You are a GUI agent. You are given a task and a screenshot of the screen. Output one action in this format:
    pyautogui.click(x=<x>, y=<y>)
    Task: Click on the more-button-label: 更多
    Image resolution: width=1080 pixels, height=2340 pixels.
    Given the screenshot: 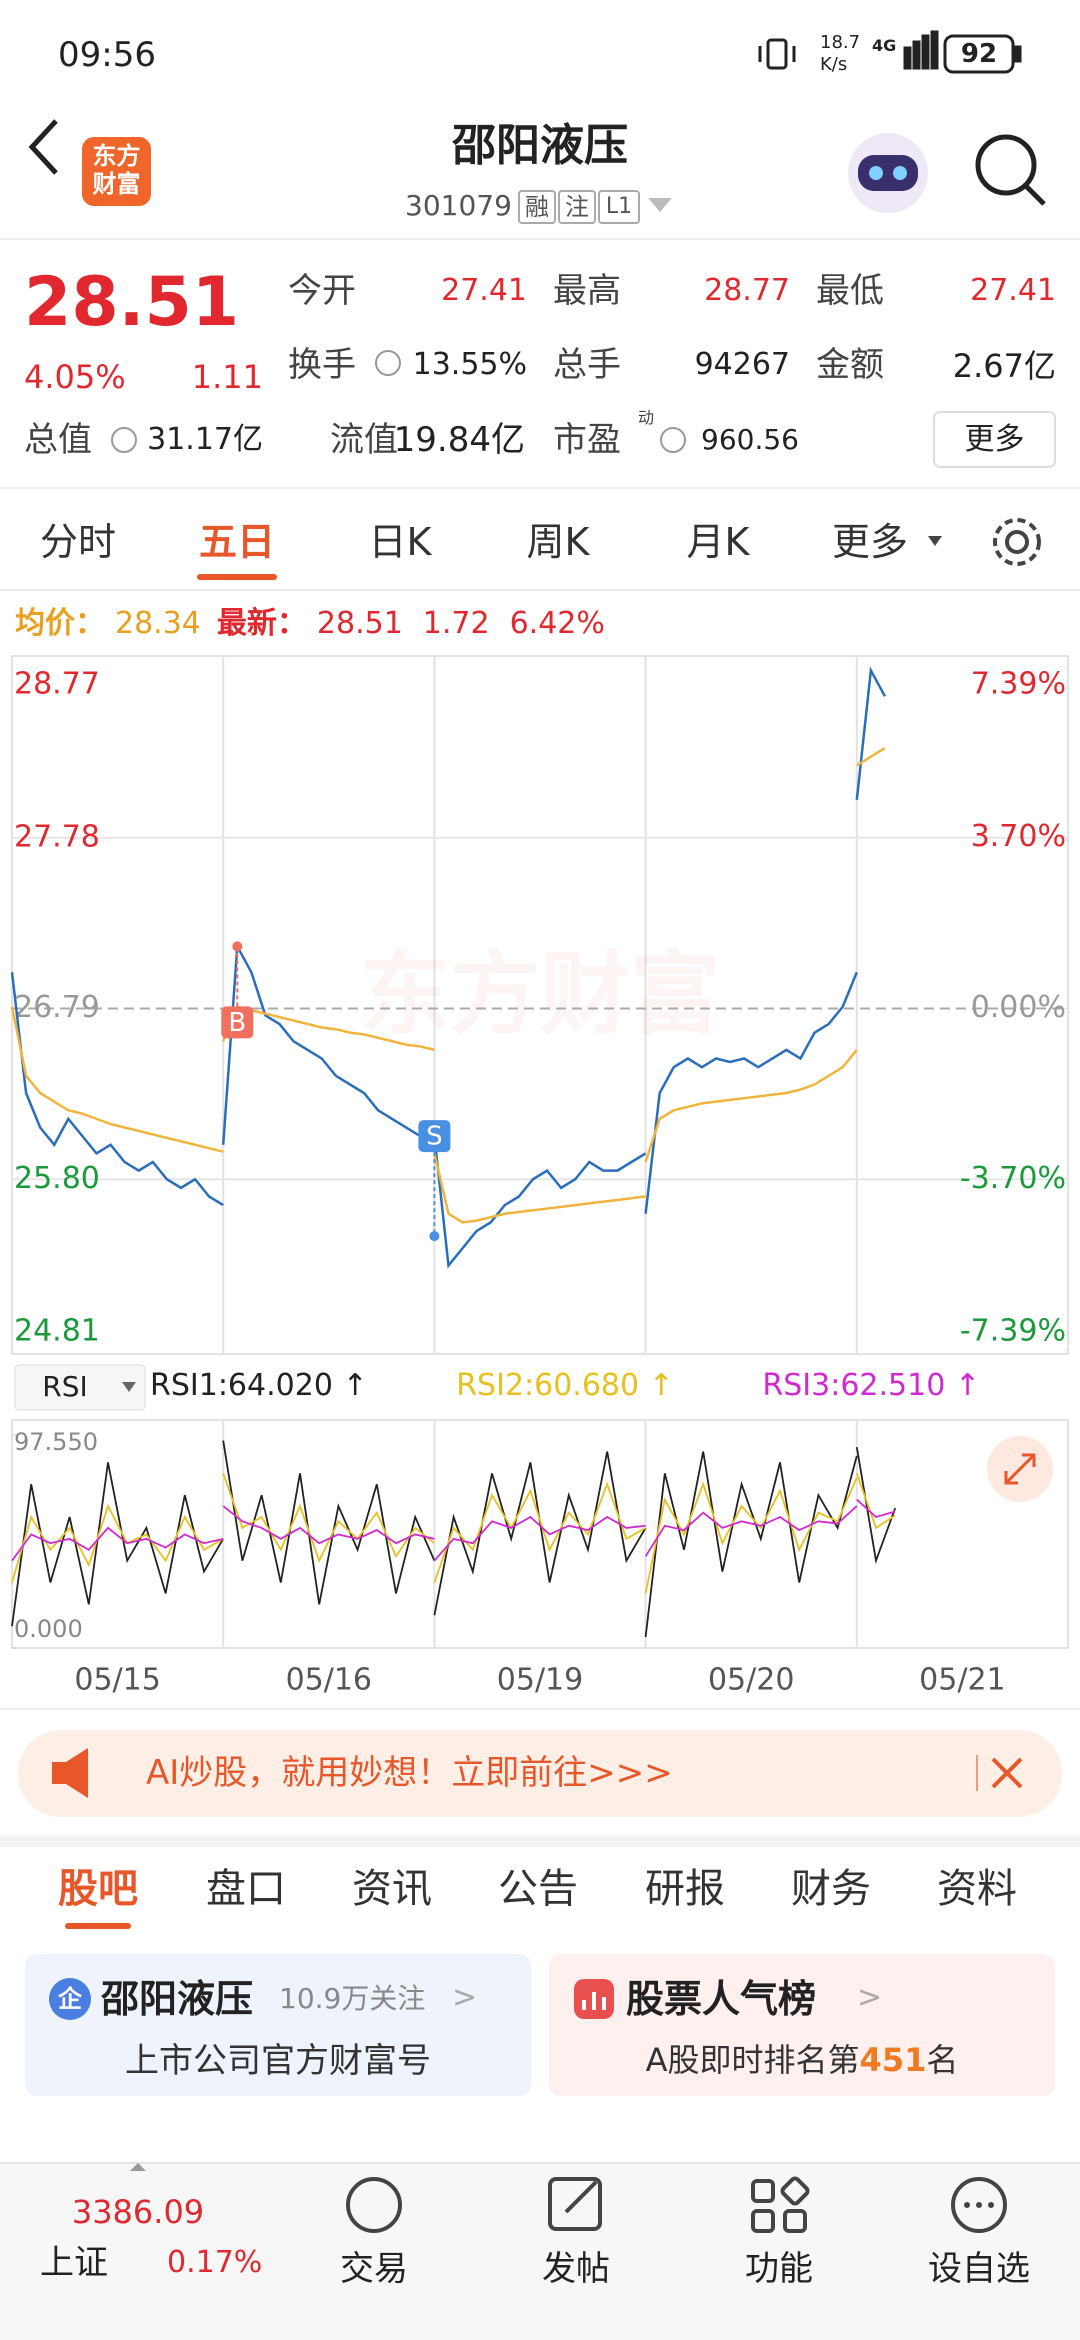 What is the action you would take?
    pyautogui.click(x=994, y=439)
    